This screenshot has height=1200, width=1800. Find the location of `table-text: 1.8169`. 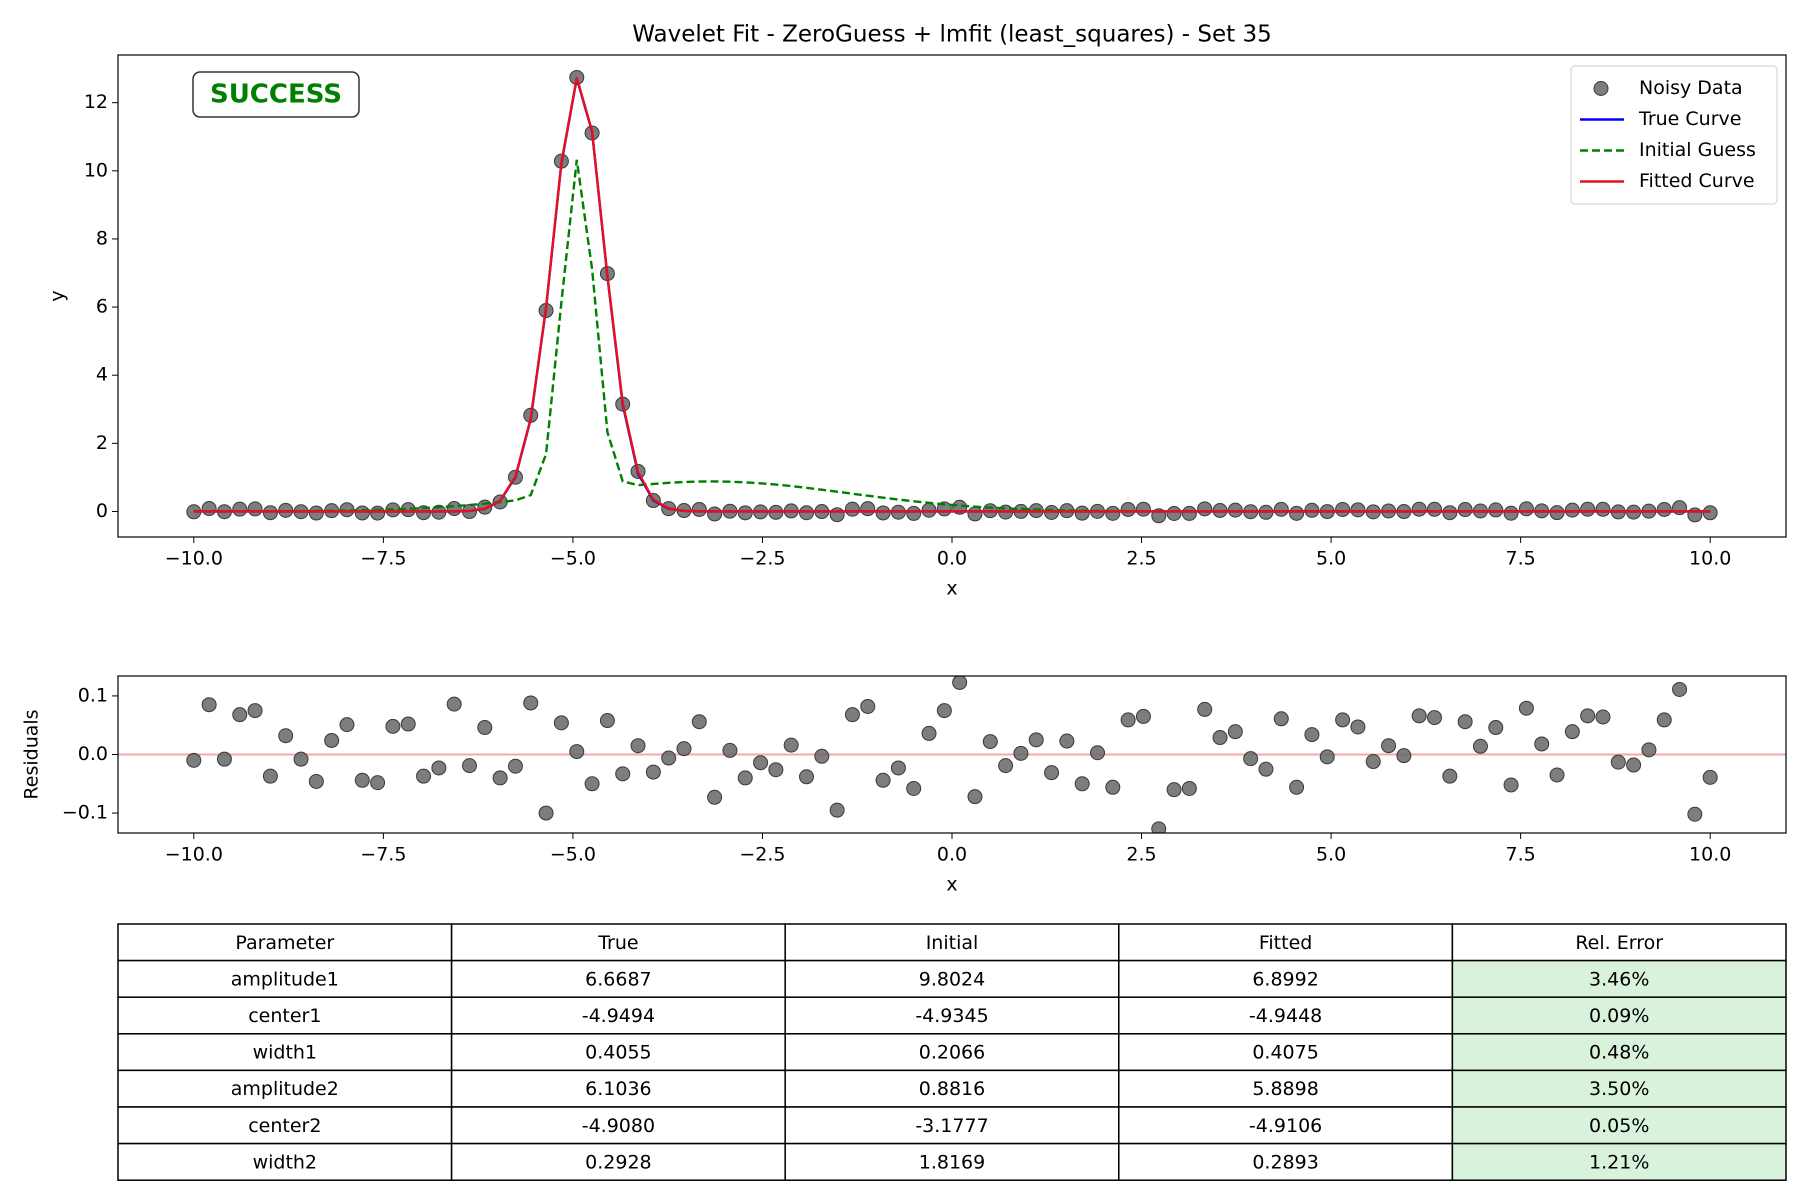

table-text: 1.8169 is located at coordinates (952, 1162).